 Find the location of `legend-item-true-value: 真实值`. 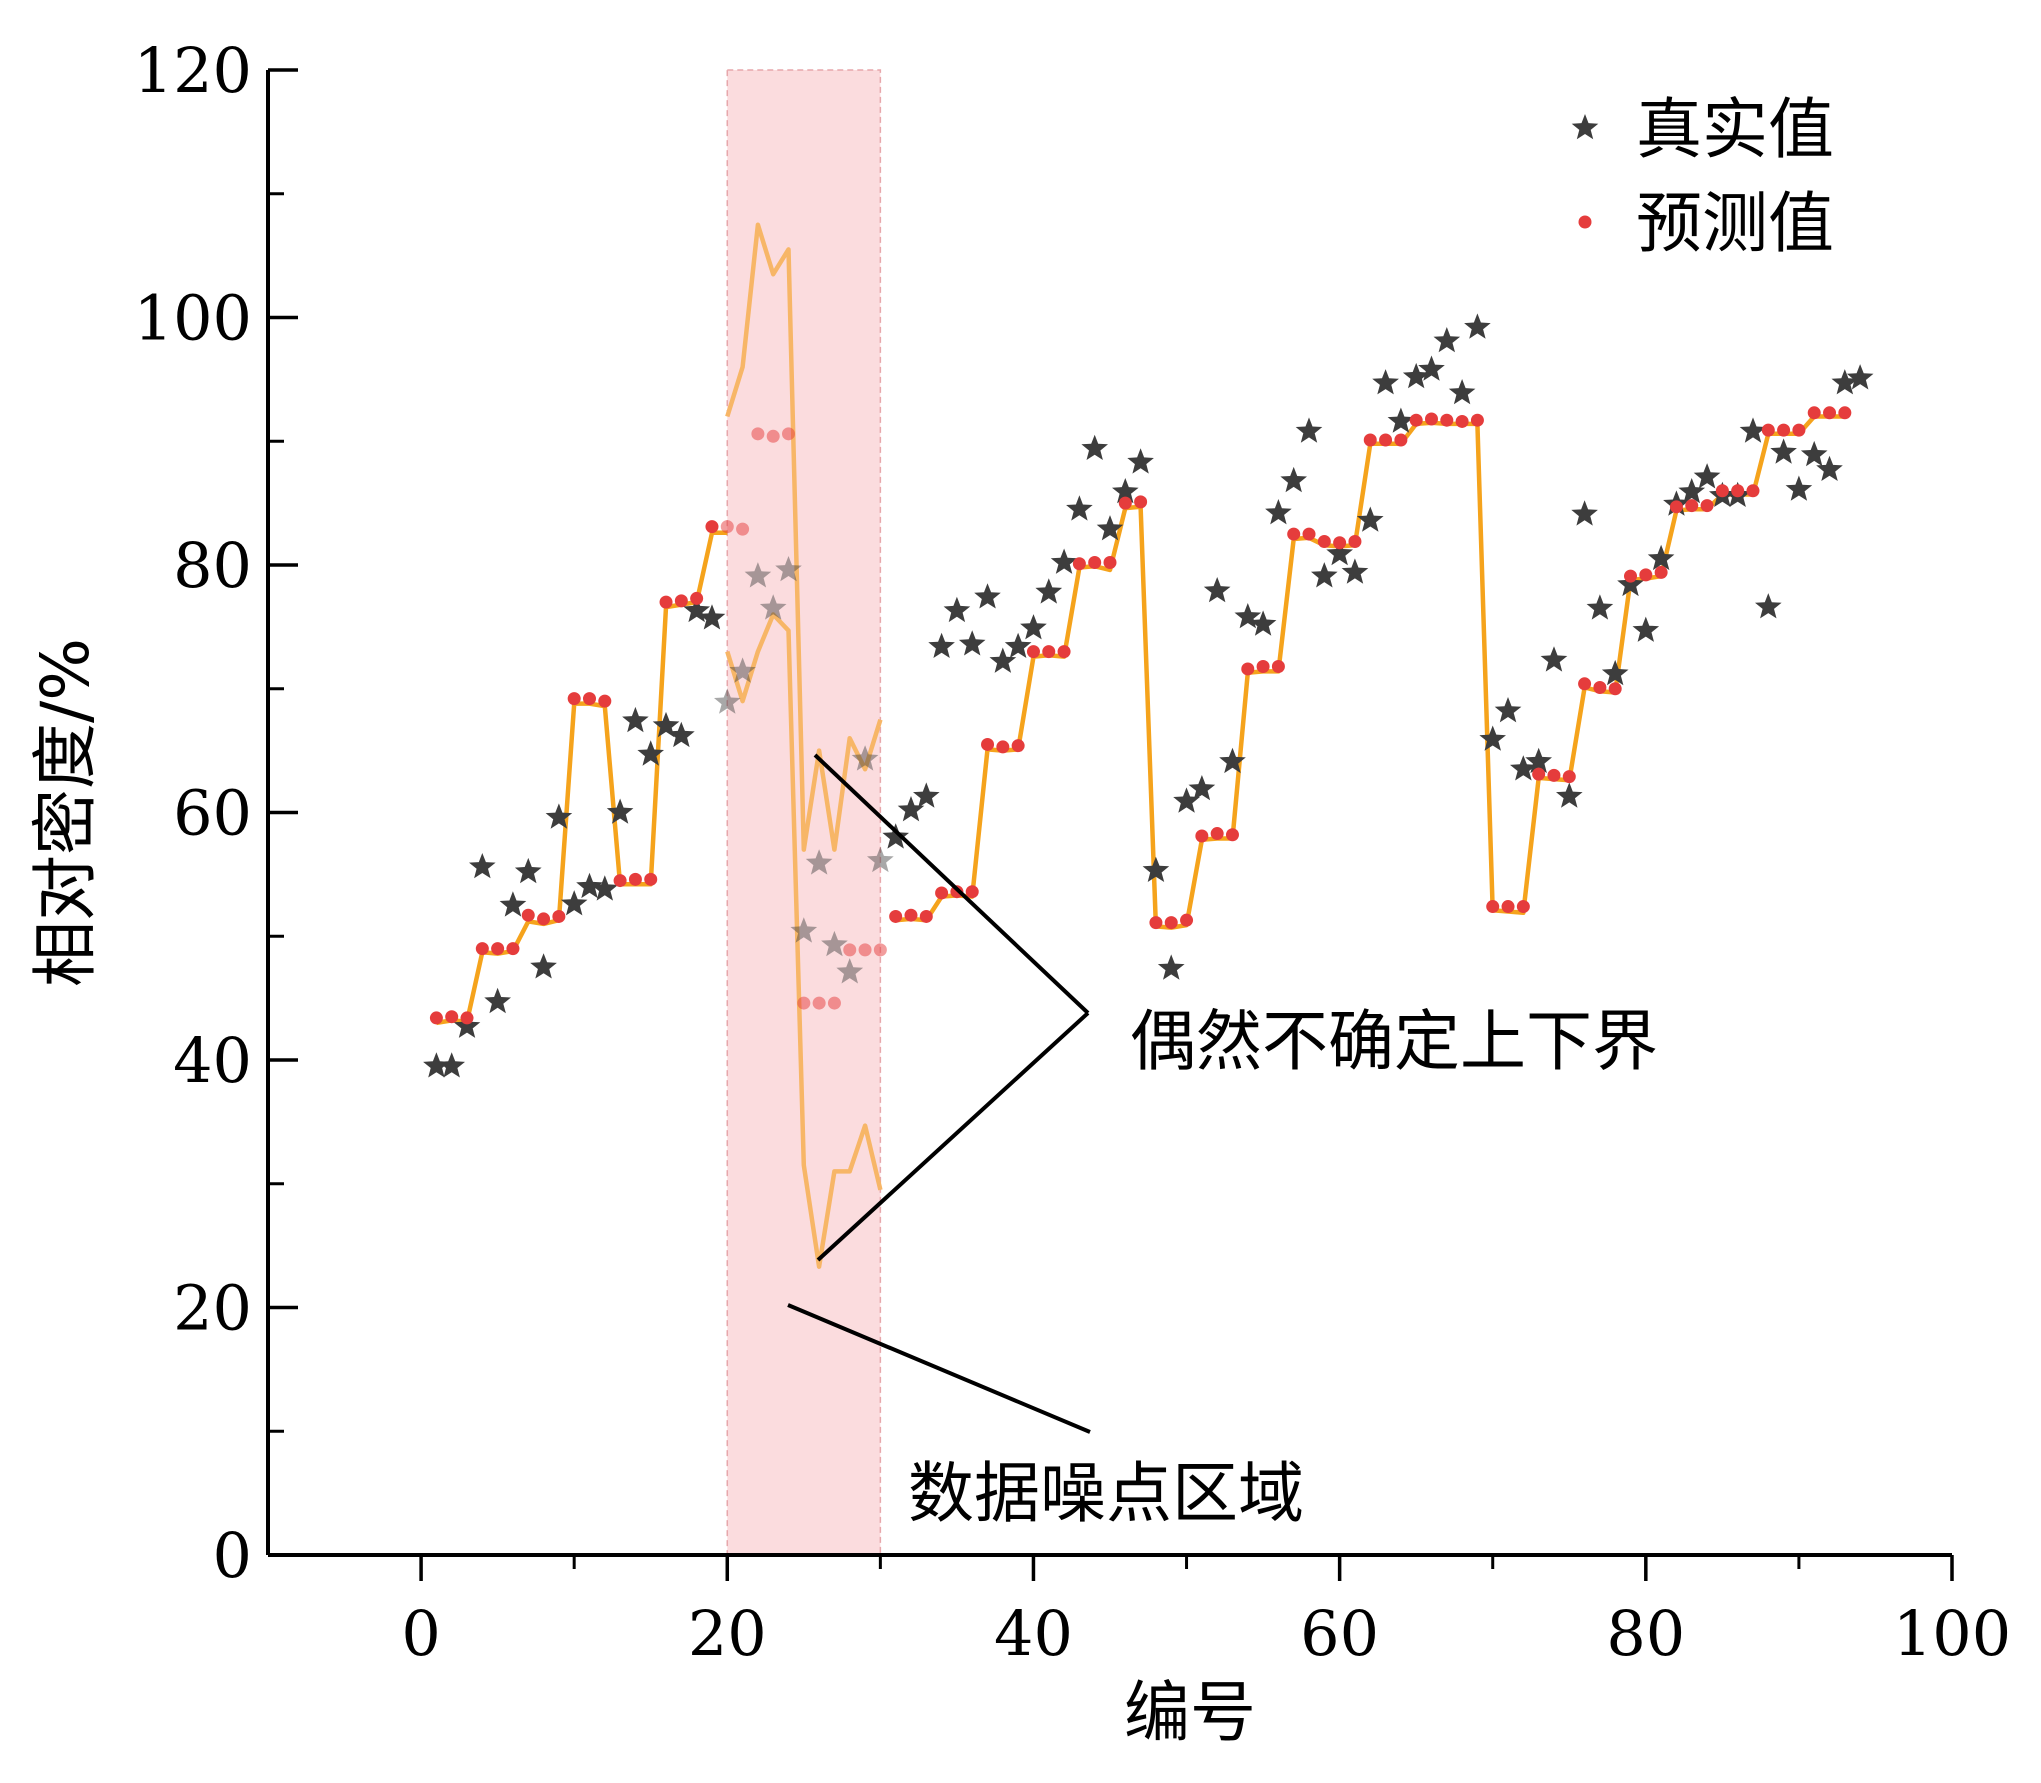

legend-item-true-value: 真实值 is located at coordinates (1702, 129).